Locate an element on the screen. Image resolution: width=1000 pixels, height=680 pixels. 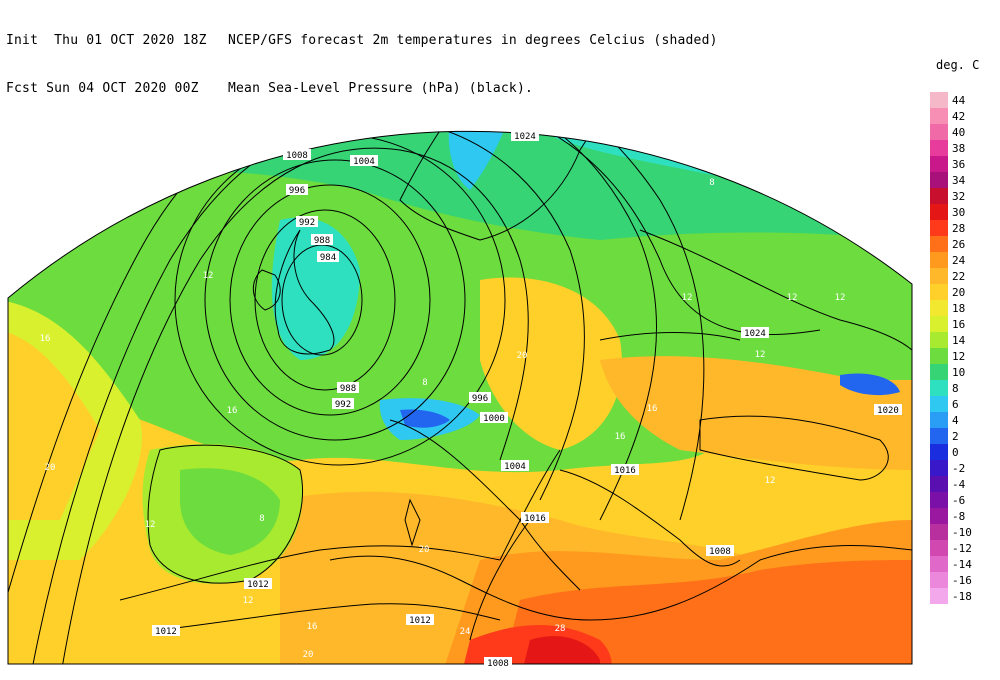
isobar-label: 1004 is located at coordinates (364, 162).